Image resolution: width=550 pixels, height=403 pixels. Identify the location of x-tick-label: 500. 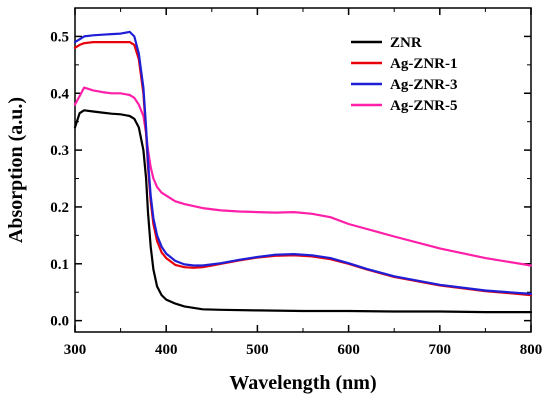
(257, 350).